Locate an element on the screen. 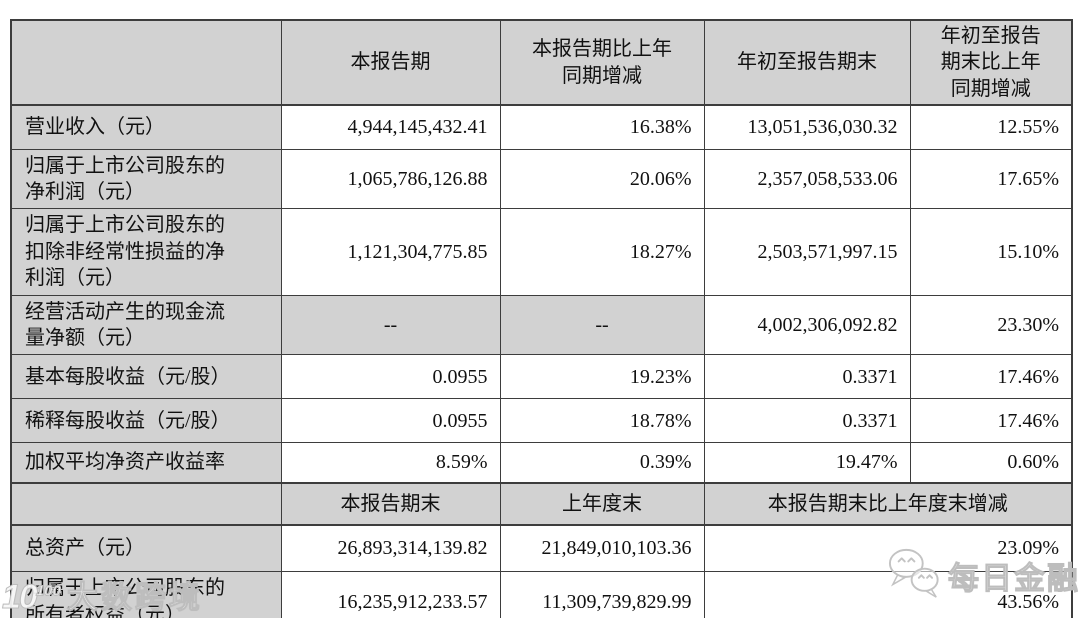 The height and width of the screenshot is (618, 1080). end-of-period-value: 26,893,314,139.82 is located at coordinates (390, 548).